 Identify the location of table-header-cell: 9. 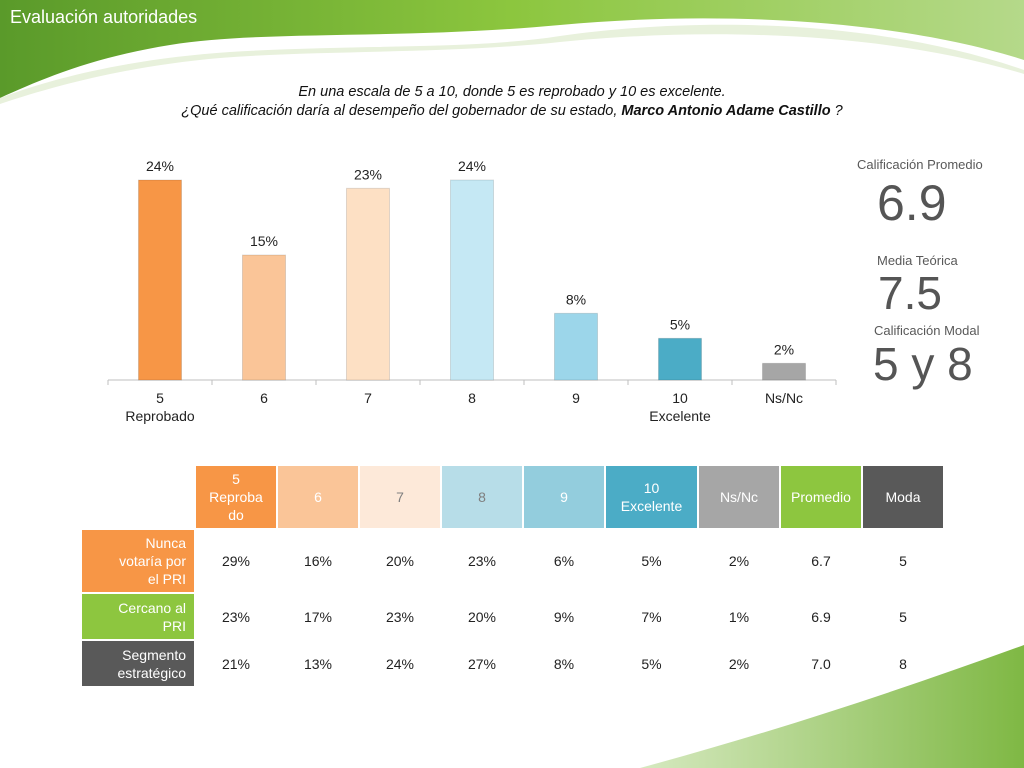
(564, 497).